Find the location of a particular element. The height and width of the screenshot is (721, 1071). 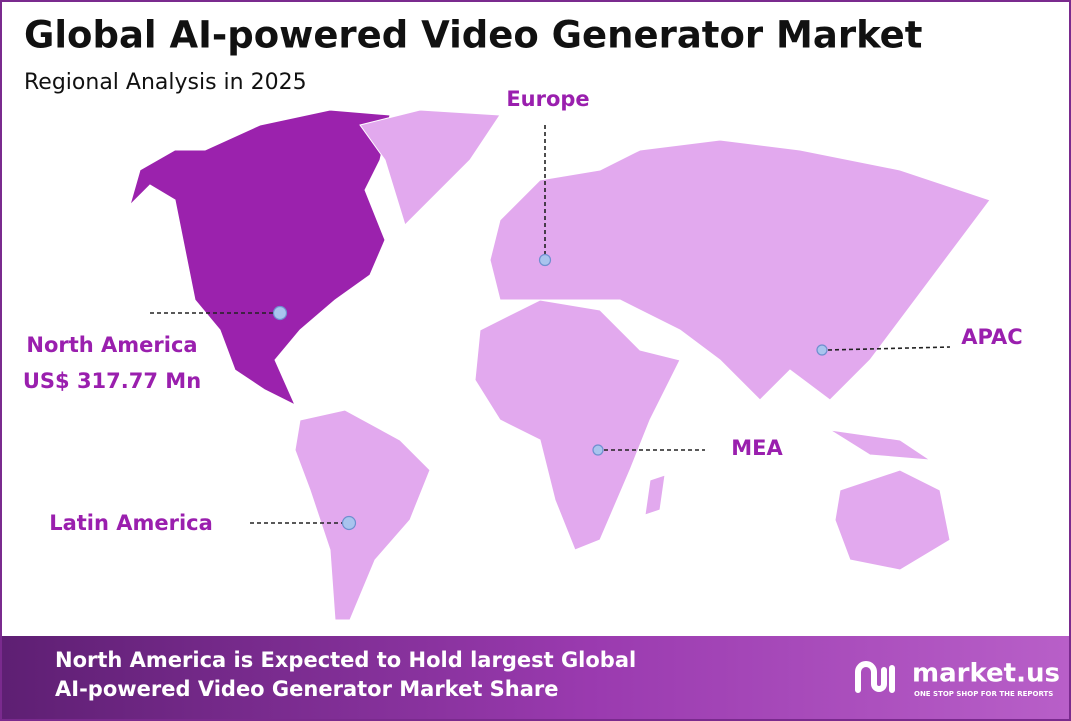

leader-line is located at coordinates (889, 348).